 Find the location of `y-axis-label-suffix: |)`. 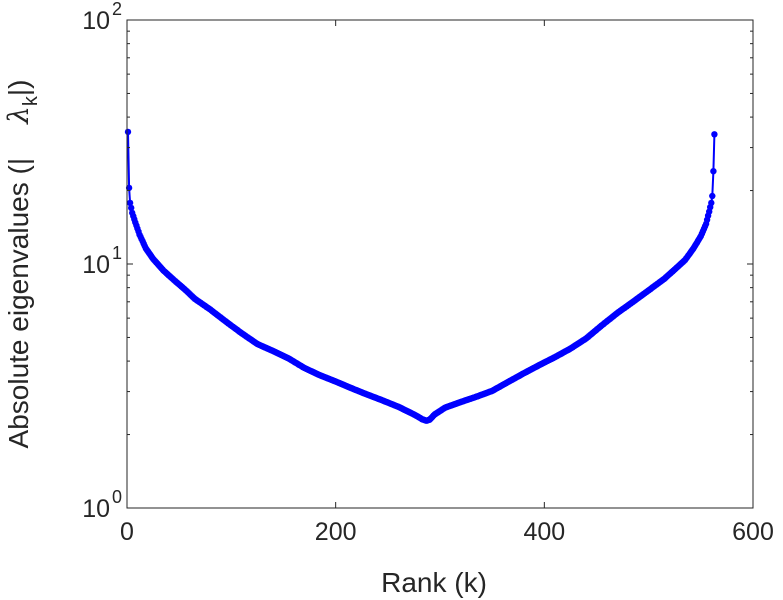

y-axis-label-suffix: |) is located at coordinates (18, 88).